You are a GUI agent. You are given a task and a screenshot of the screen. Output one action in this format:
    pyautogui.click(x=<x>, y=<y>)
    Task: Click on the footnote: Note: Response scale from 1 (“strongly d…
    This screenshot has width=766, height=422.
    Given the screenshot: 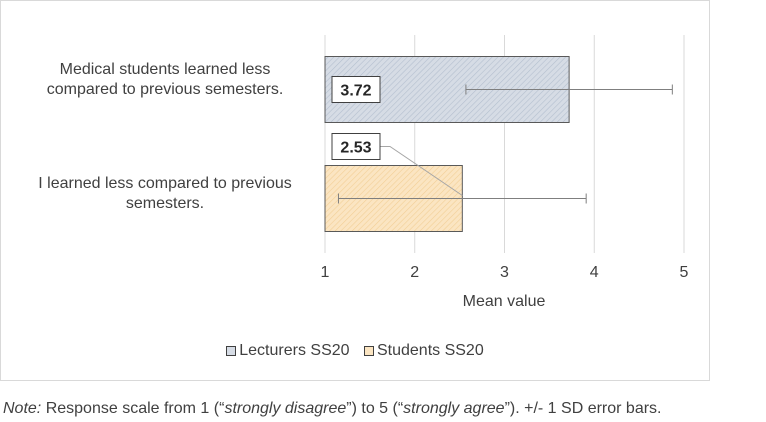 What is the action you would take?
    pyautogui.click(x=332, y=409)
    